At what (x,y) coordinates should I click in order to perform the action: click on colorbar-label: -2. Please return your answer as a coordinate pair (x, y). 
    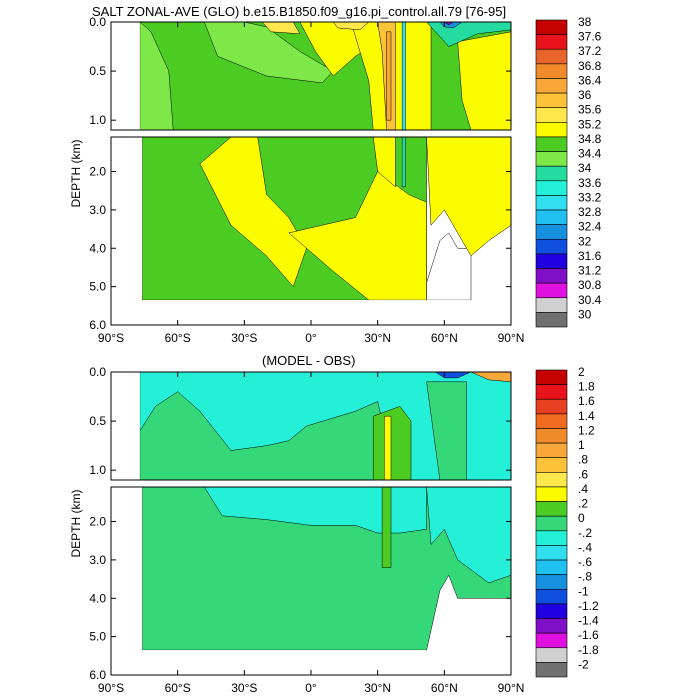
    Looking at the image, I should click on (583, 664).